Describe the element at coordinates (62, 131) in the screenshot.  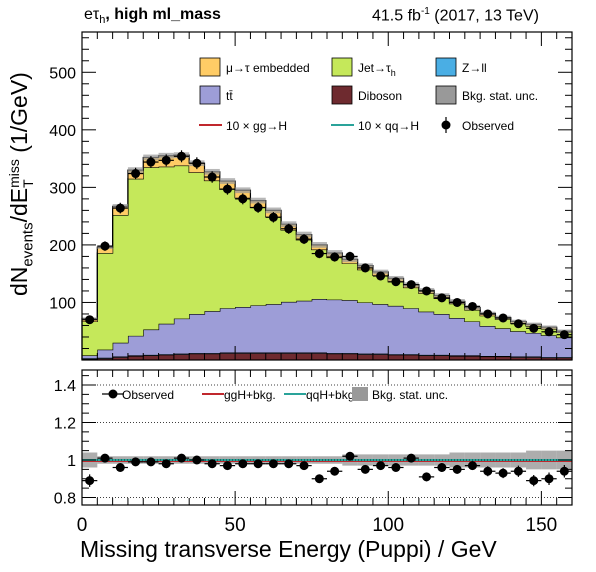
I see `y-tick-label: 400` at that location.